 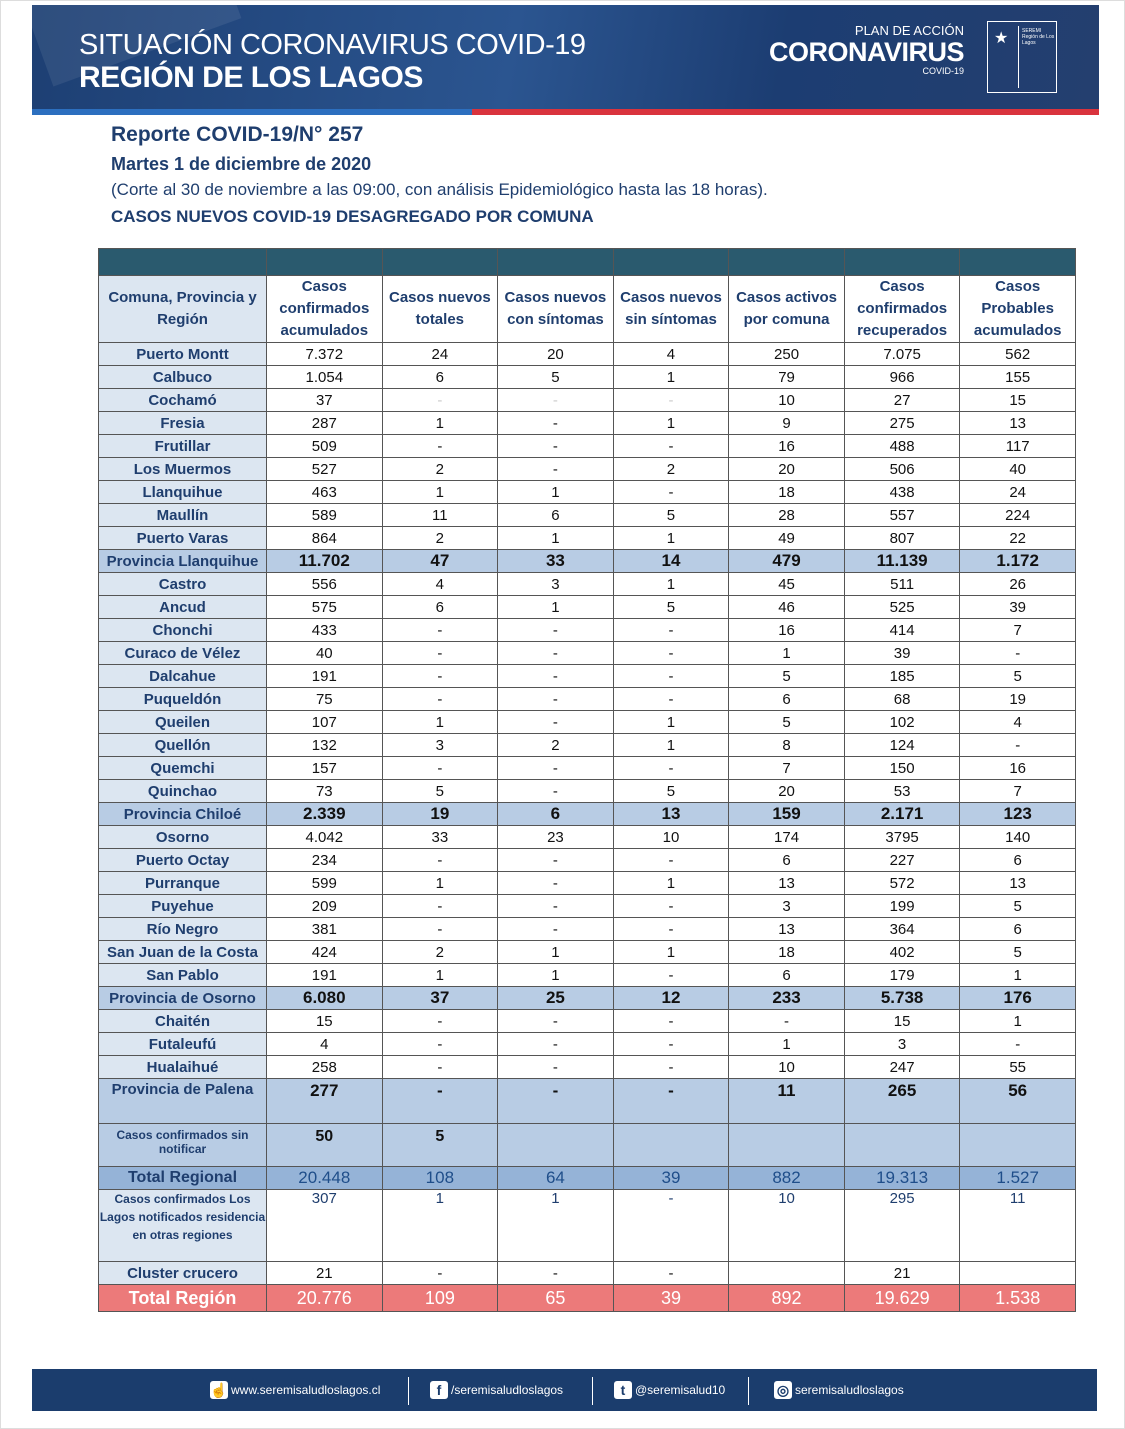 What do you see at coordinates (587, 584) in the screenshot?
I see `table-row: Castro 556 4 3 1 45 511 26` at bounding box center [587, 584].